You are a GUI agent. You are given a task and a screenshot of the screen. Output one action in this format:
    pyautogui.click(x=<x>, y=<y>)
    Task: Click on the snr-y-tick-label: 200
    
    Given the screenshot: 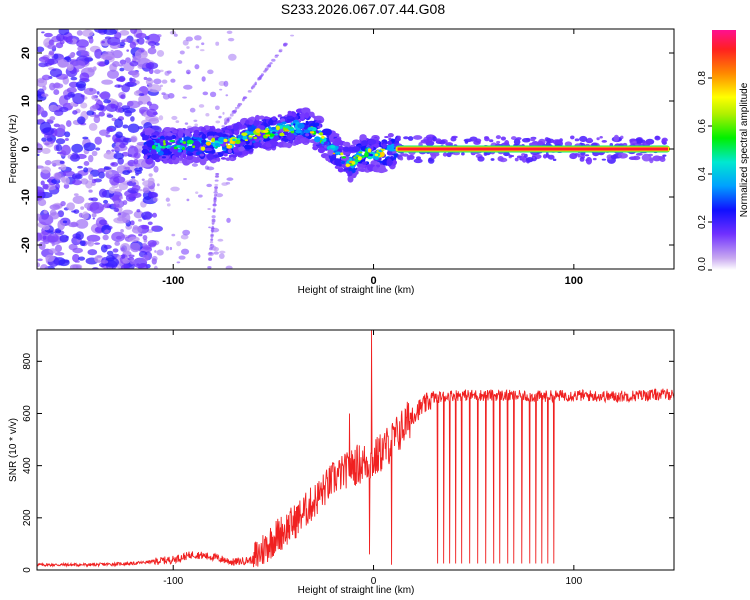 What is the action you would take?
    pyautogui.click(x=27, y=517)
    